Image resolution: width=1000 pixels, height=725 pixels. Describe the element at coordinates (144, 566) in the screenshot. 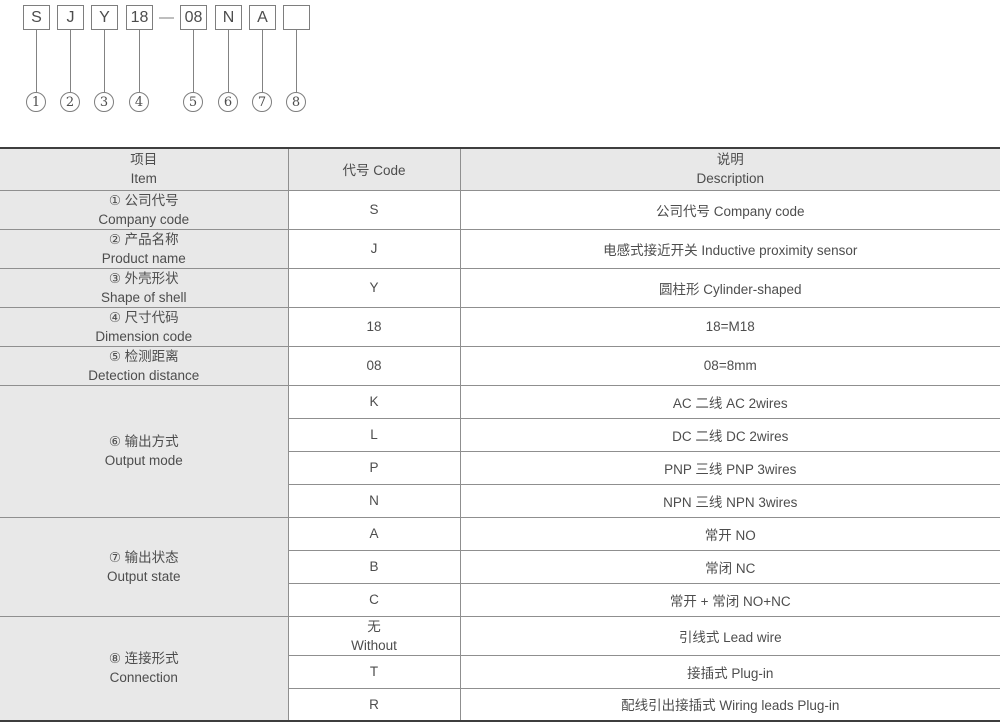

I see `item-cell-output-state: ⑦ 输出状态 Output state` at that location.